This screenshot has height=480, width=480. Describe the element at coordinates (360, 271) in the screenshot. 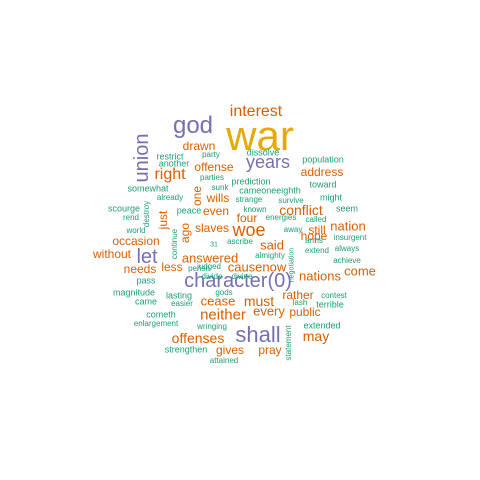

I see `cloud-word-come: come` at that location.